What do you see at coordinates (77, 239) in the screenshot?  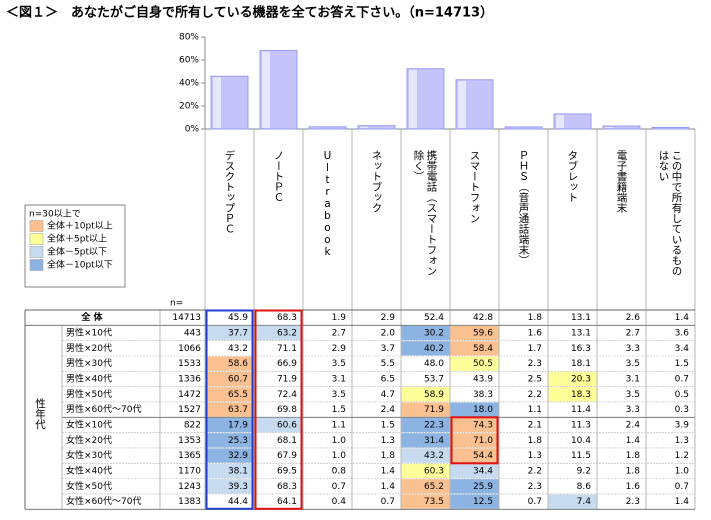 I see `legend-label: 全体＋5pt以上` at bounding box center [77, 239].